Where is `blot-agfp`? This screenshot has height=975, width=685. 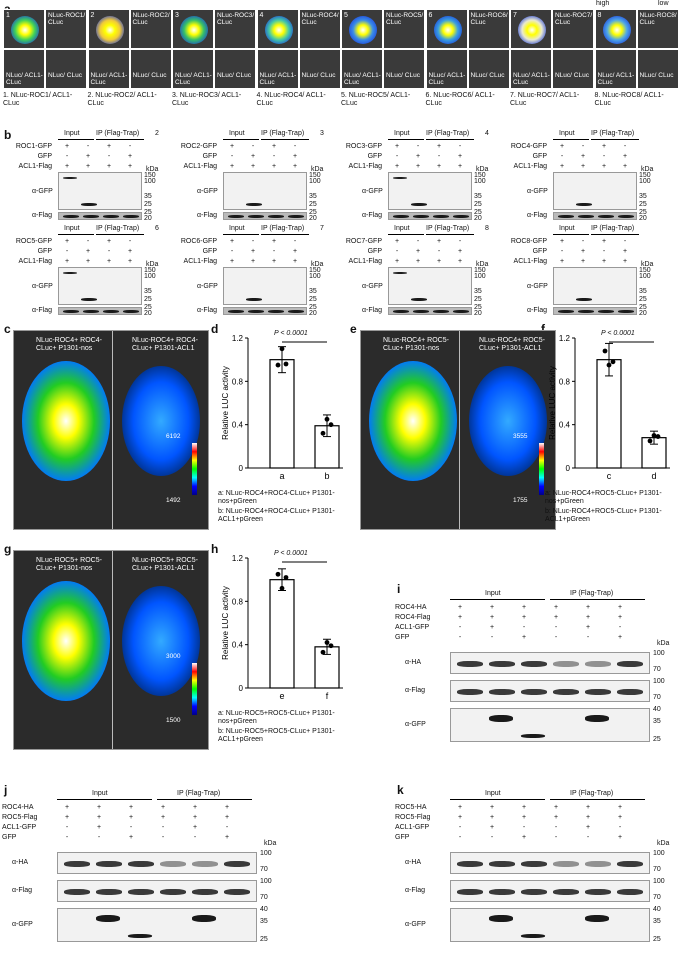
blot-agfp is located at coordinates (157, 925).